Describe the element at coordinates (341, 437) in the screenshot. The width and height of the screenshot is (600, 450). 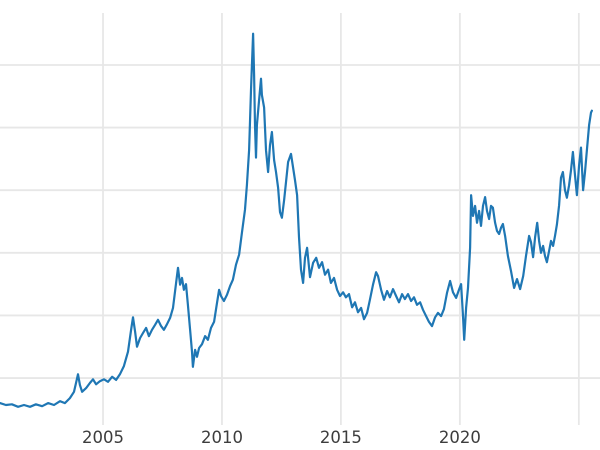
I see `x-tick-label: 2015` at that location.